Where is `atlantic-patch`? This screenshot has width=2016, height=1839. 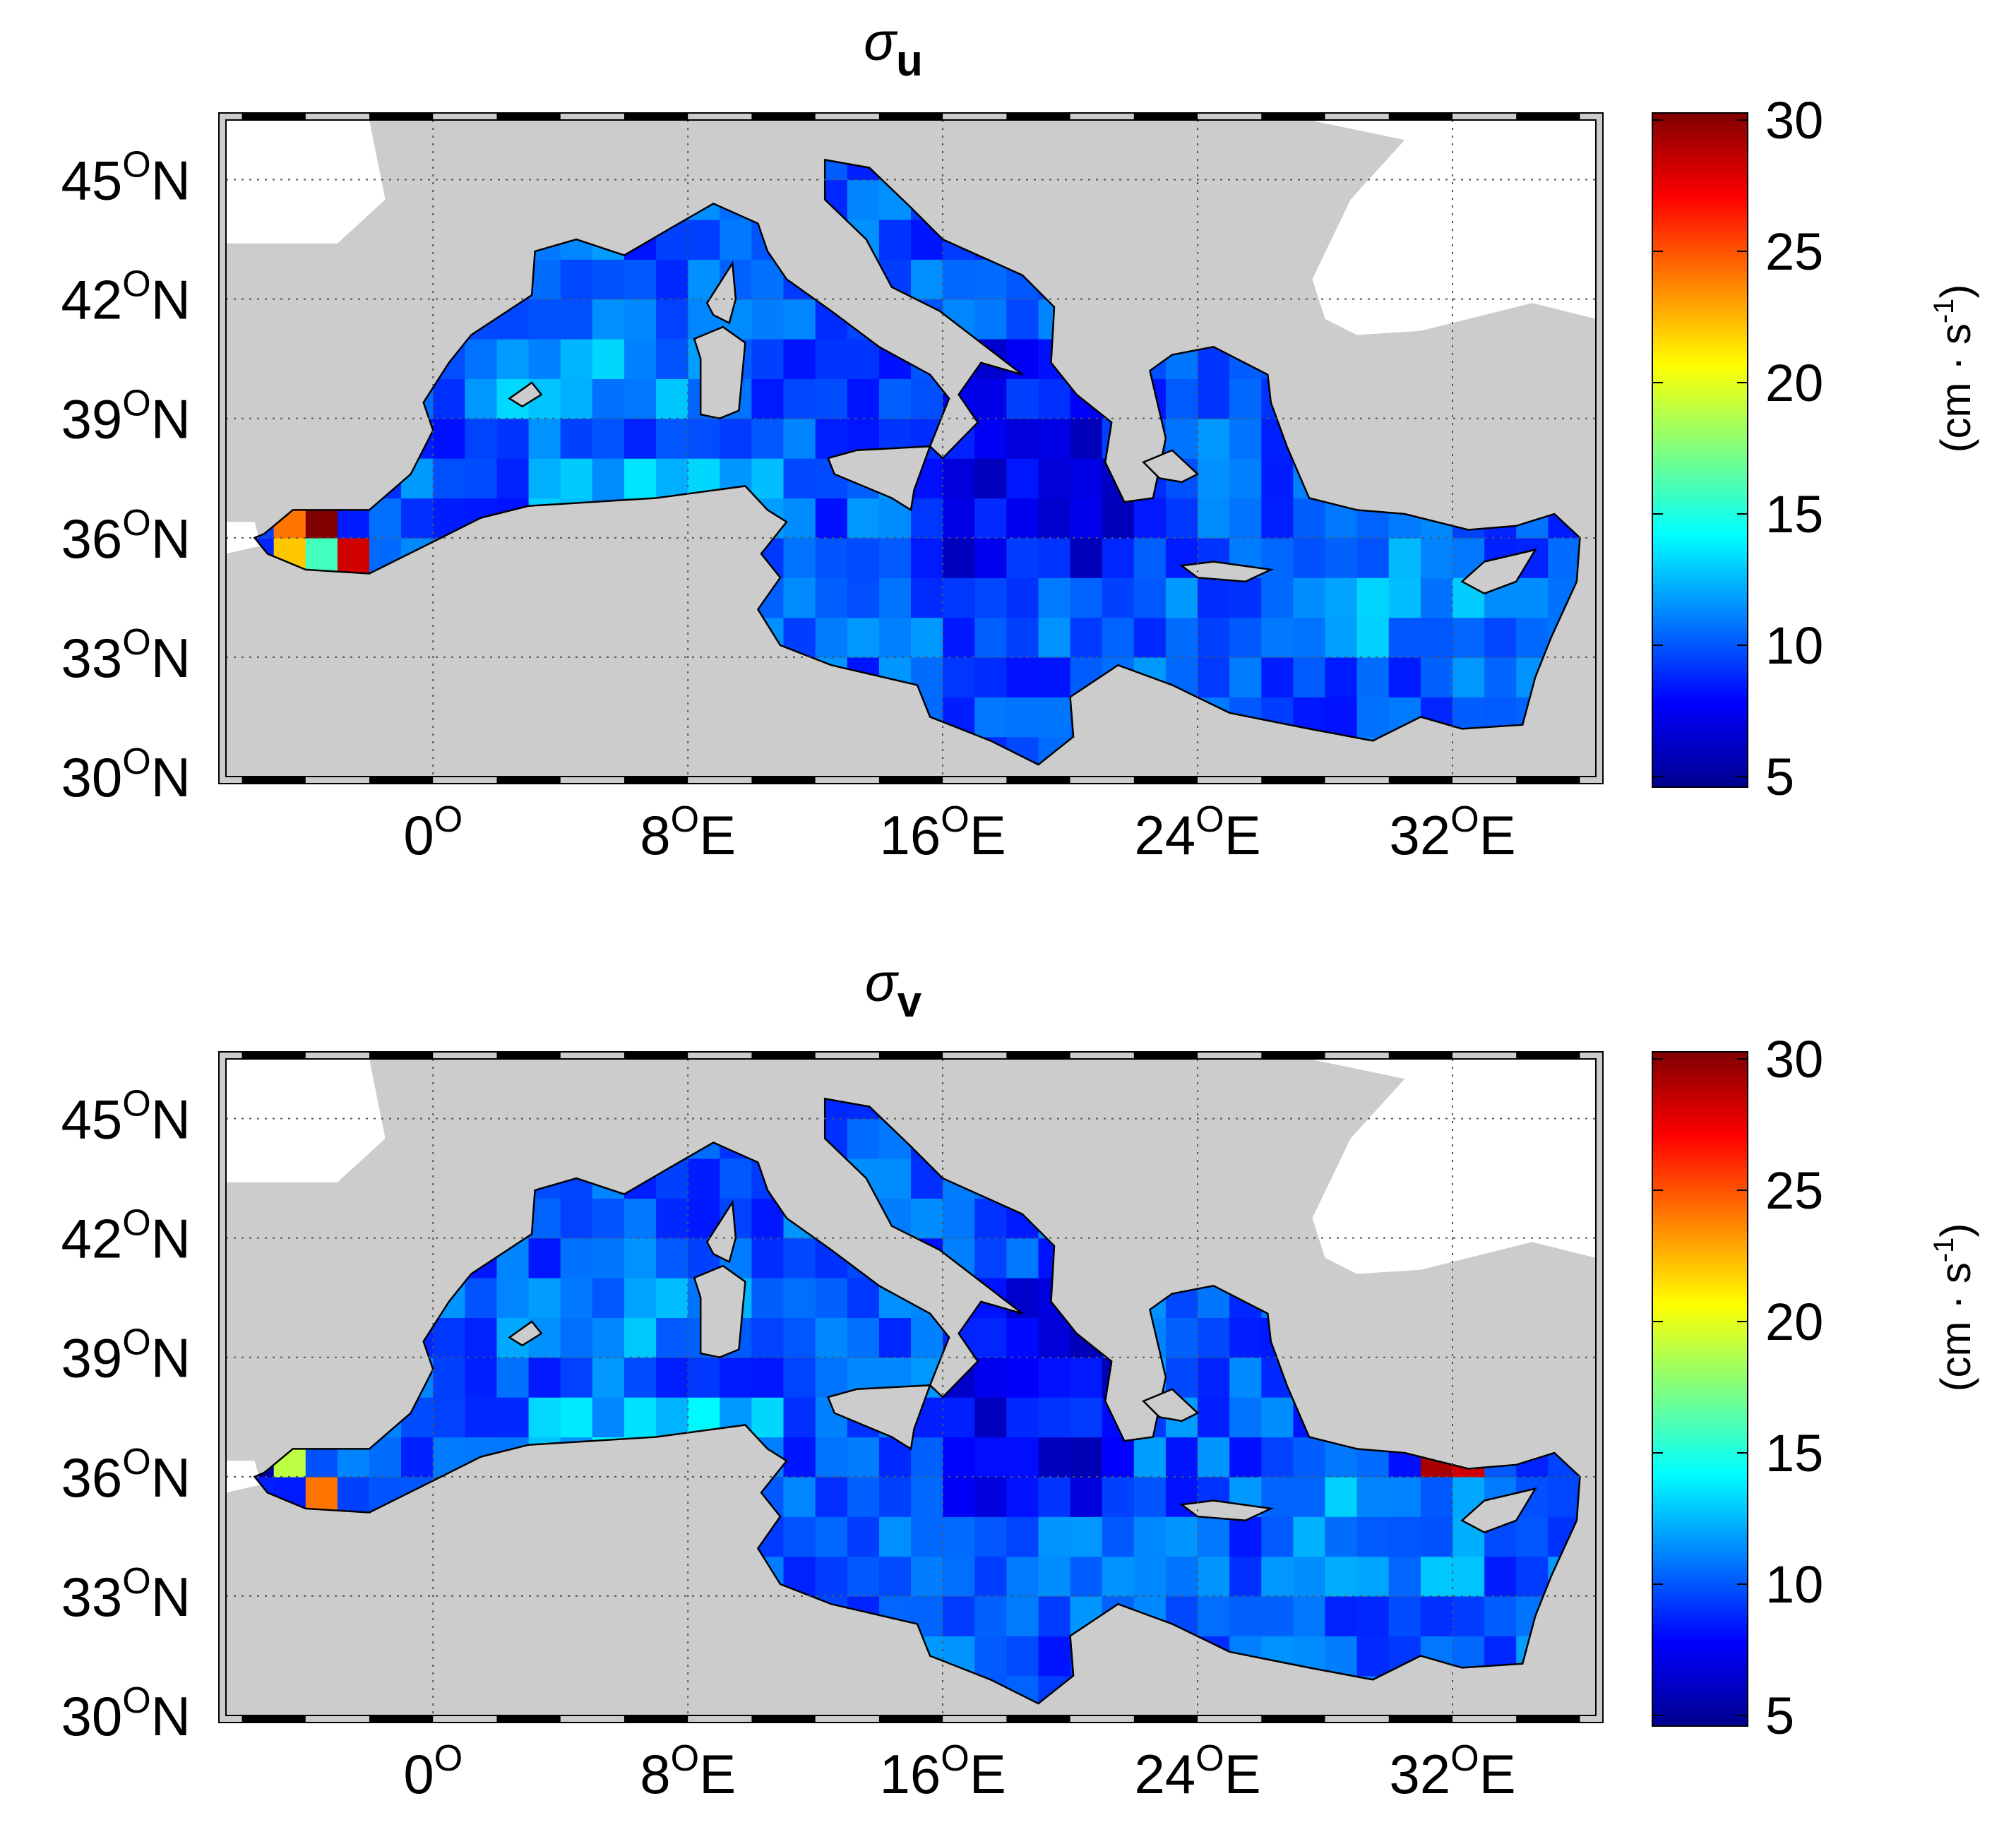
atlantic-patch is located at coordinates (306, 182).